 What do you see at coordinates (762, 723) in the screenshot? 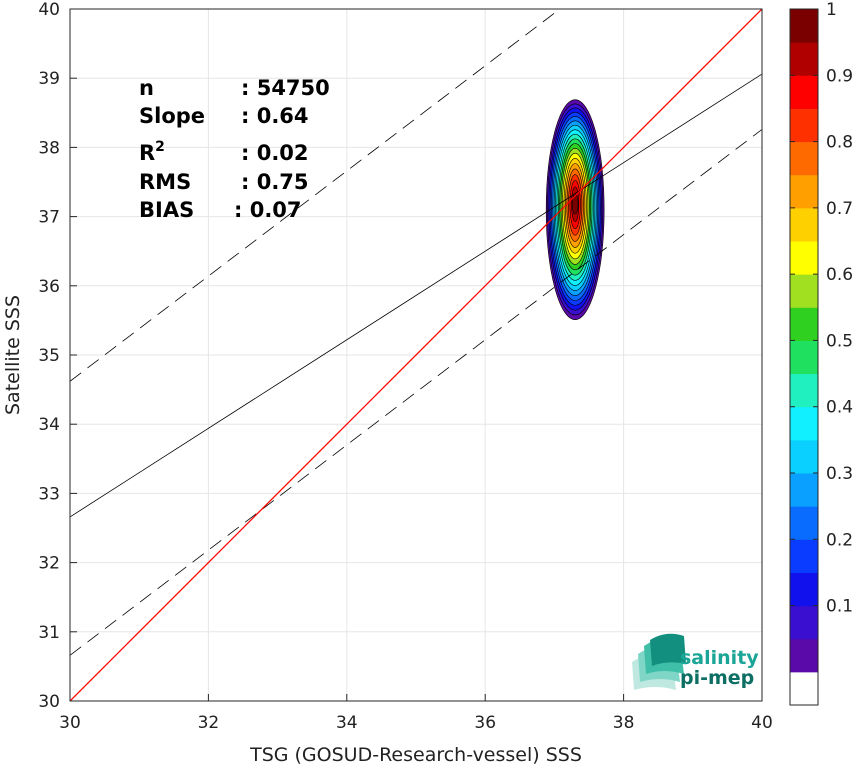
I see `x-tick-label: 40` at bounding box center [762, 723].